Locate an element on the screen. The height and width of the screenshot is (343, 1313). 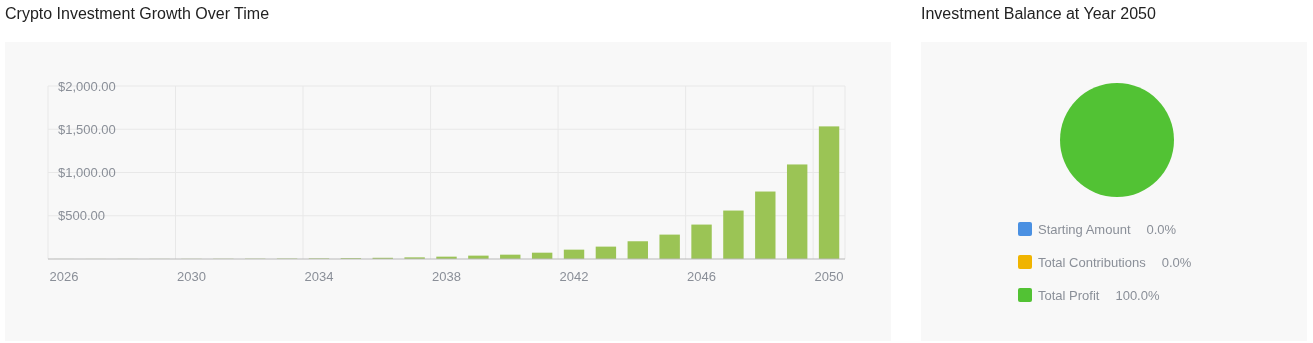
x-tick-label: 2050 is located at coordinates (829, 276).